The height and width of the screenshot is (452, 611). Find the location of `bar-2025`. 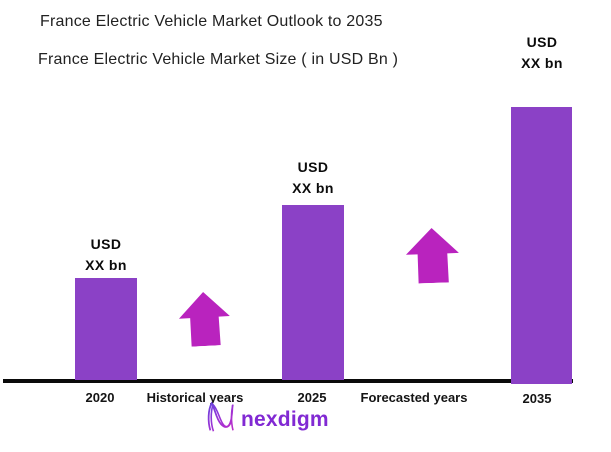

bar-2025 is located at coordinates (313, 292).